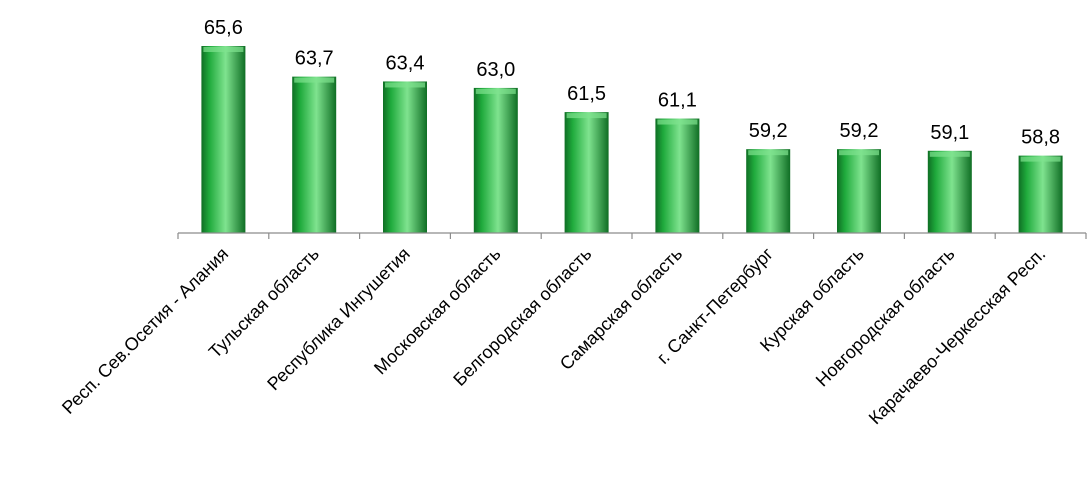 This screenshot has height=484, width=1089. What do you see at coordinates (145, 331) in the screenshot?
I see `x-tick-label: Респ. Сев.Осетия - Алания` at bounding box center [145, 331].